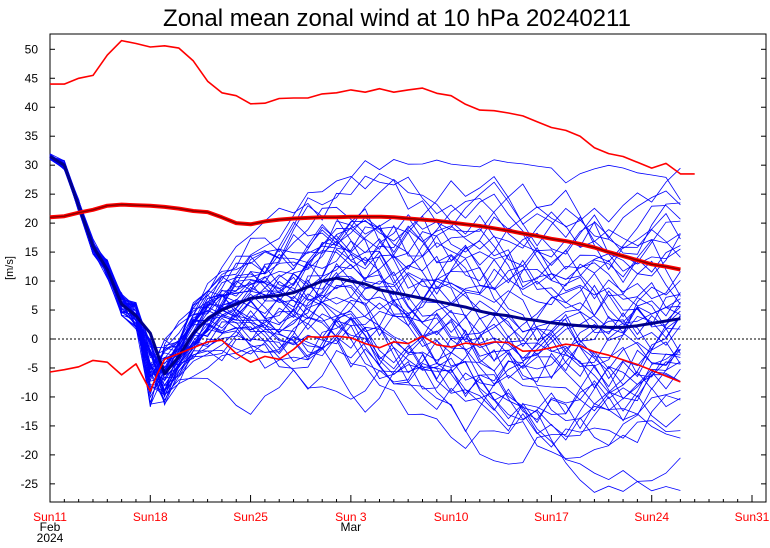  I want to click on x-tick-label: Sun25, so click(250, 517).